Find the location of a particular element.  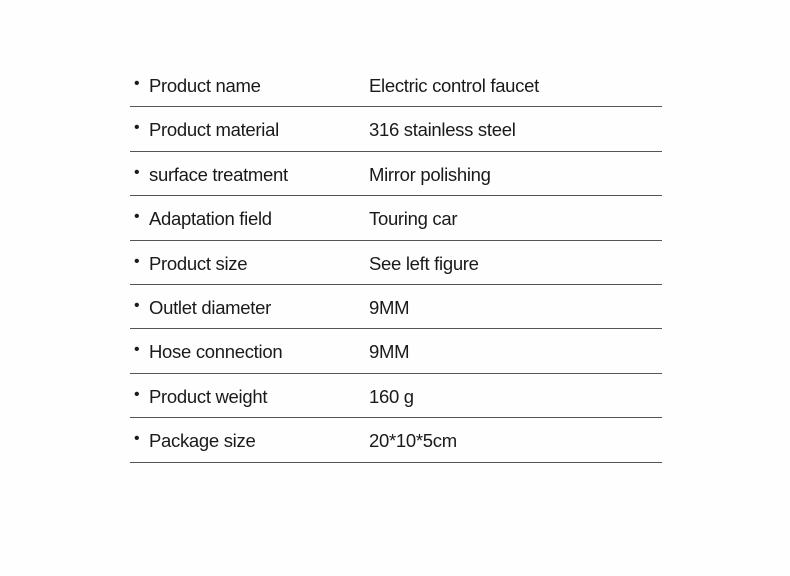

spec-row: • Product material 316 stainless steel is located at coordinates (396, 129).